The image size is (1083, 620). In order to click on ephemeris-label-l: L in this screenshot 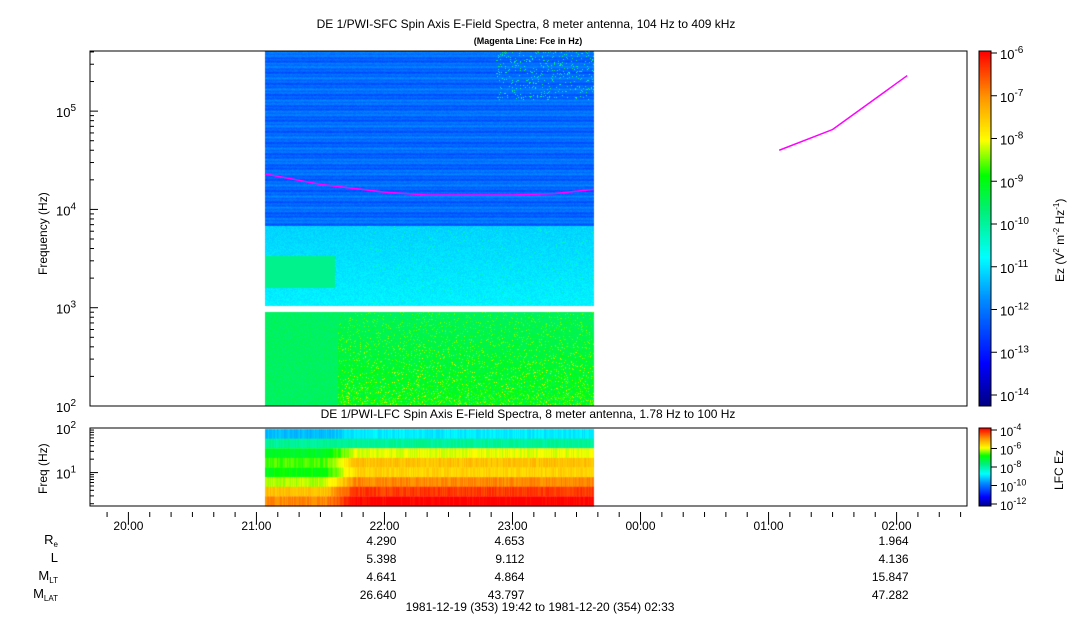, I will do `click(54, 557)`.